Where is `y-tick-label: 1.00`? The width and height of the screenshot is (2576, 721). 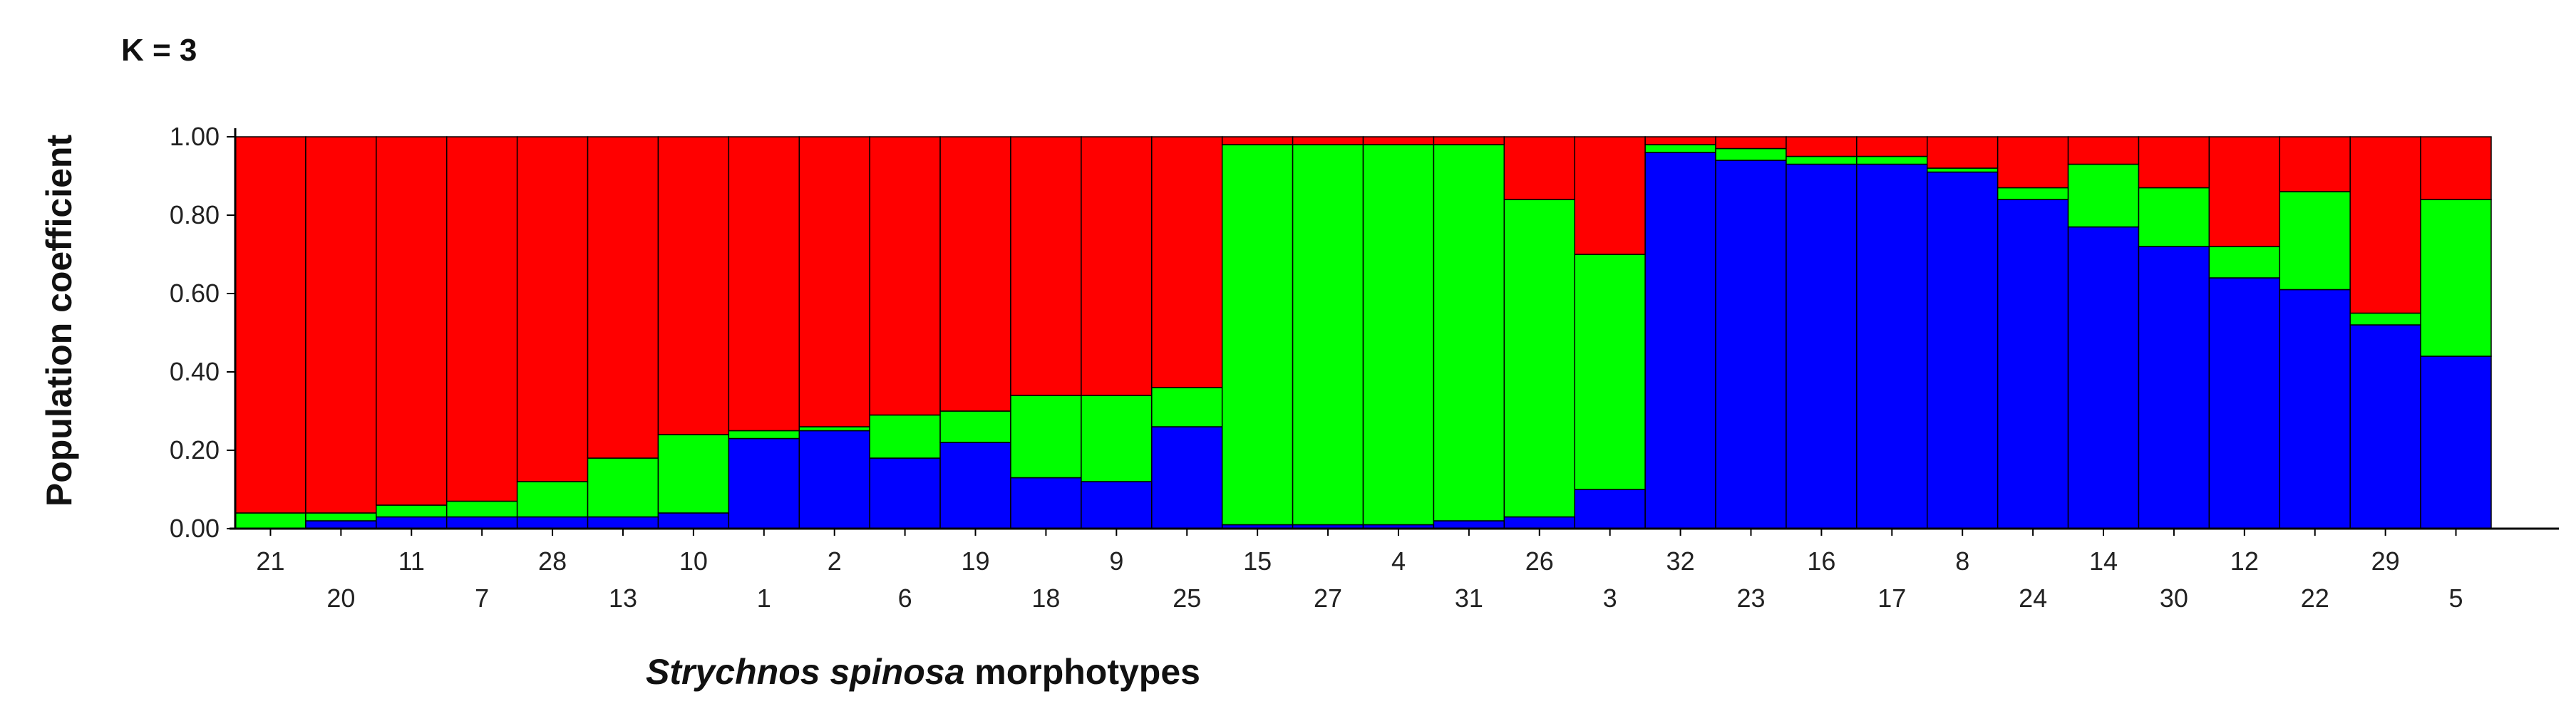 y-tick-label: 1.00 is located at coordinates (195, 136).